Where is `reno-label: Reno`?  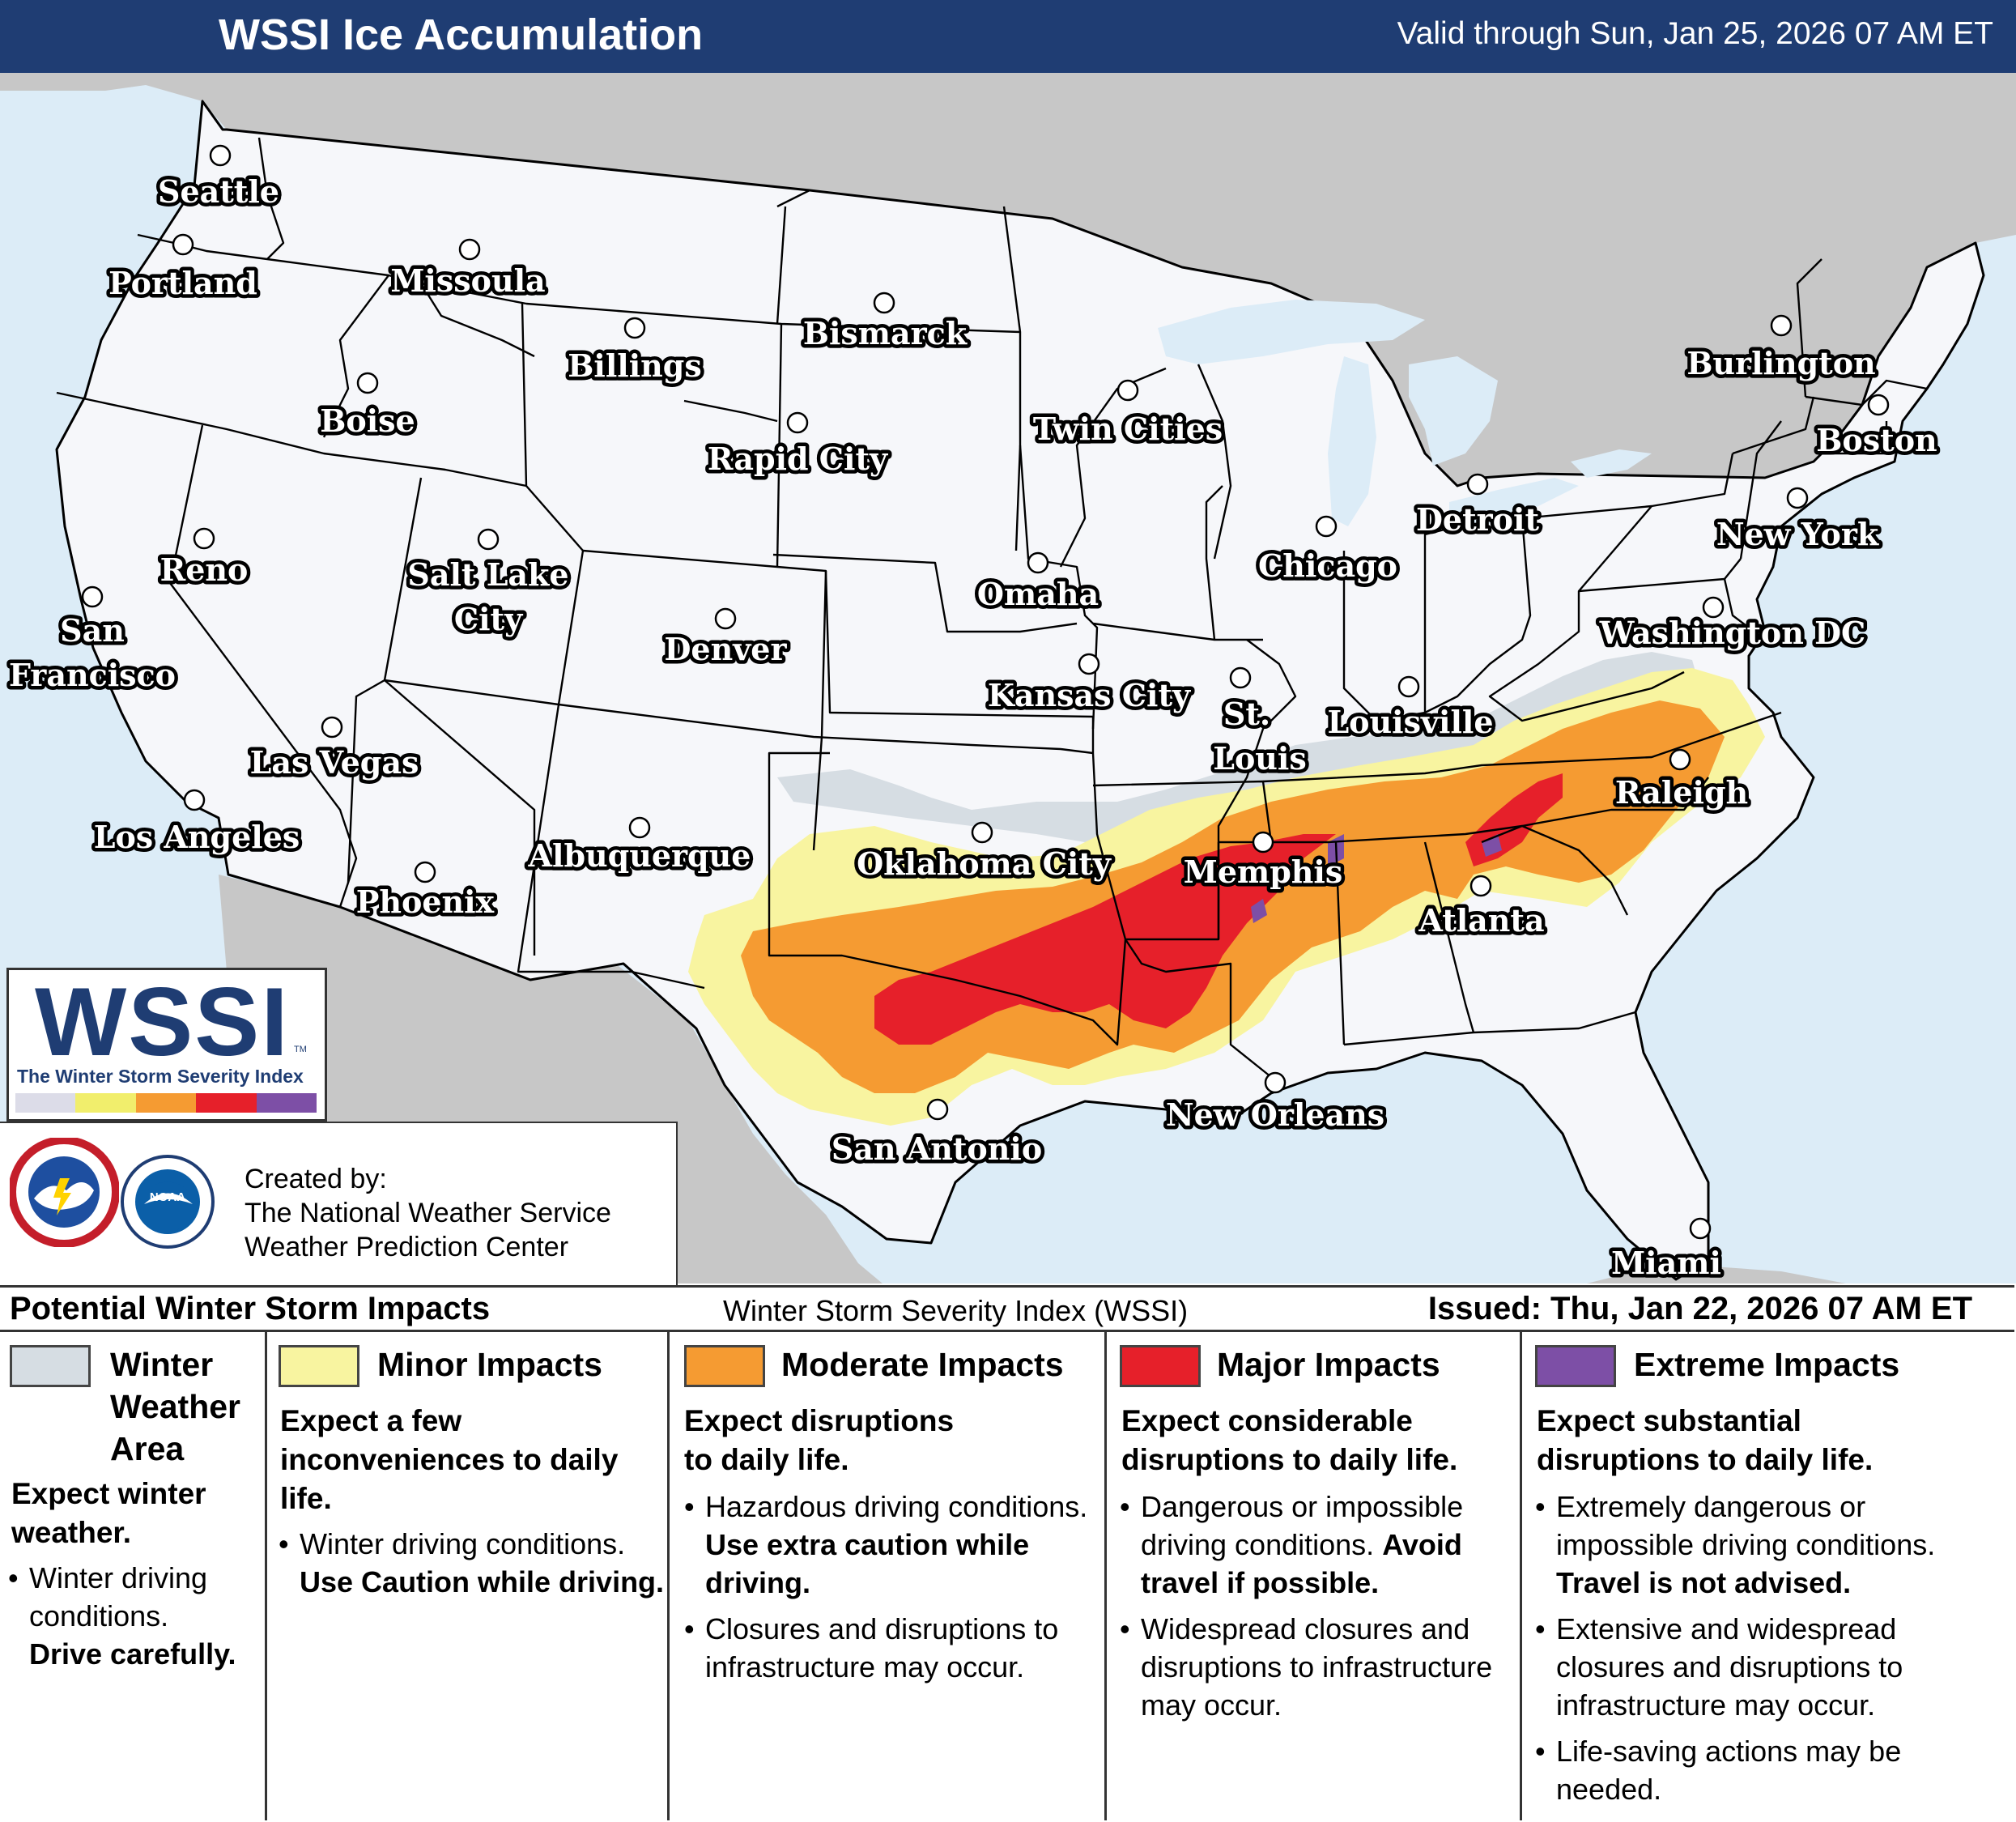 reno-label: Reno is located at coordinates (204, 569).